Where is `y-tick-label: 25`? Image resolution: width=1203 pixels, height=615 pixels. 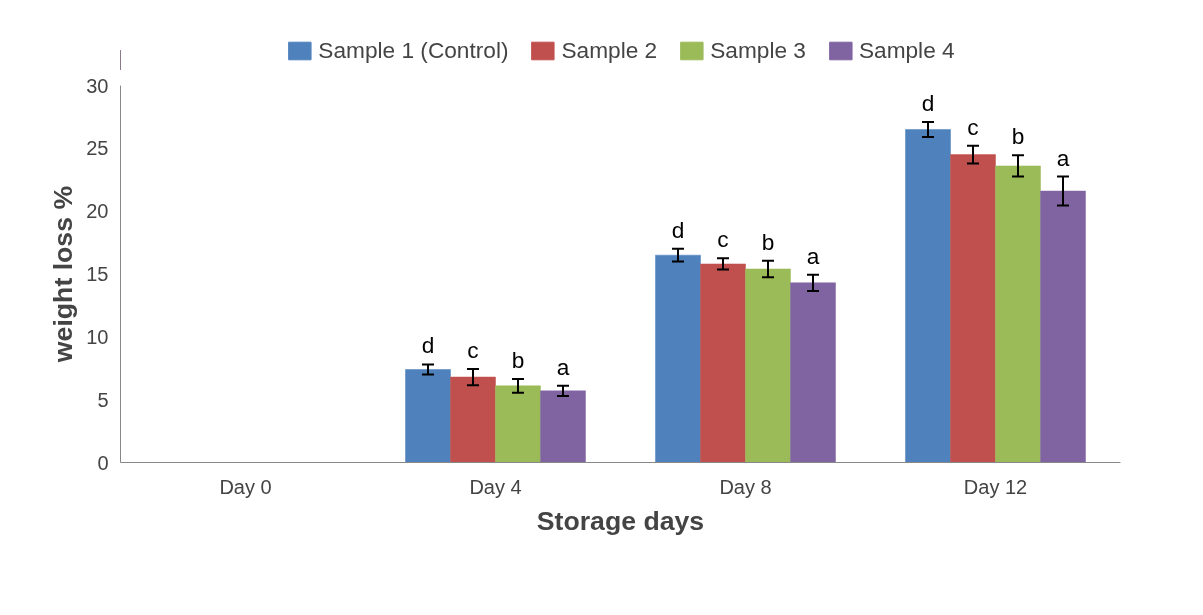
y-tick-label: 25 is located at coordinates (97, 148).